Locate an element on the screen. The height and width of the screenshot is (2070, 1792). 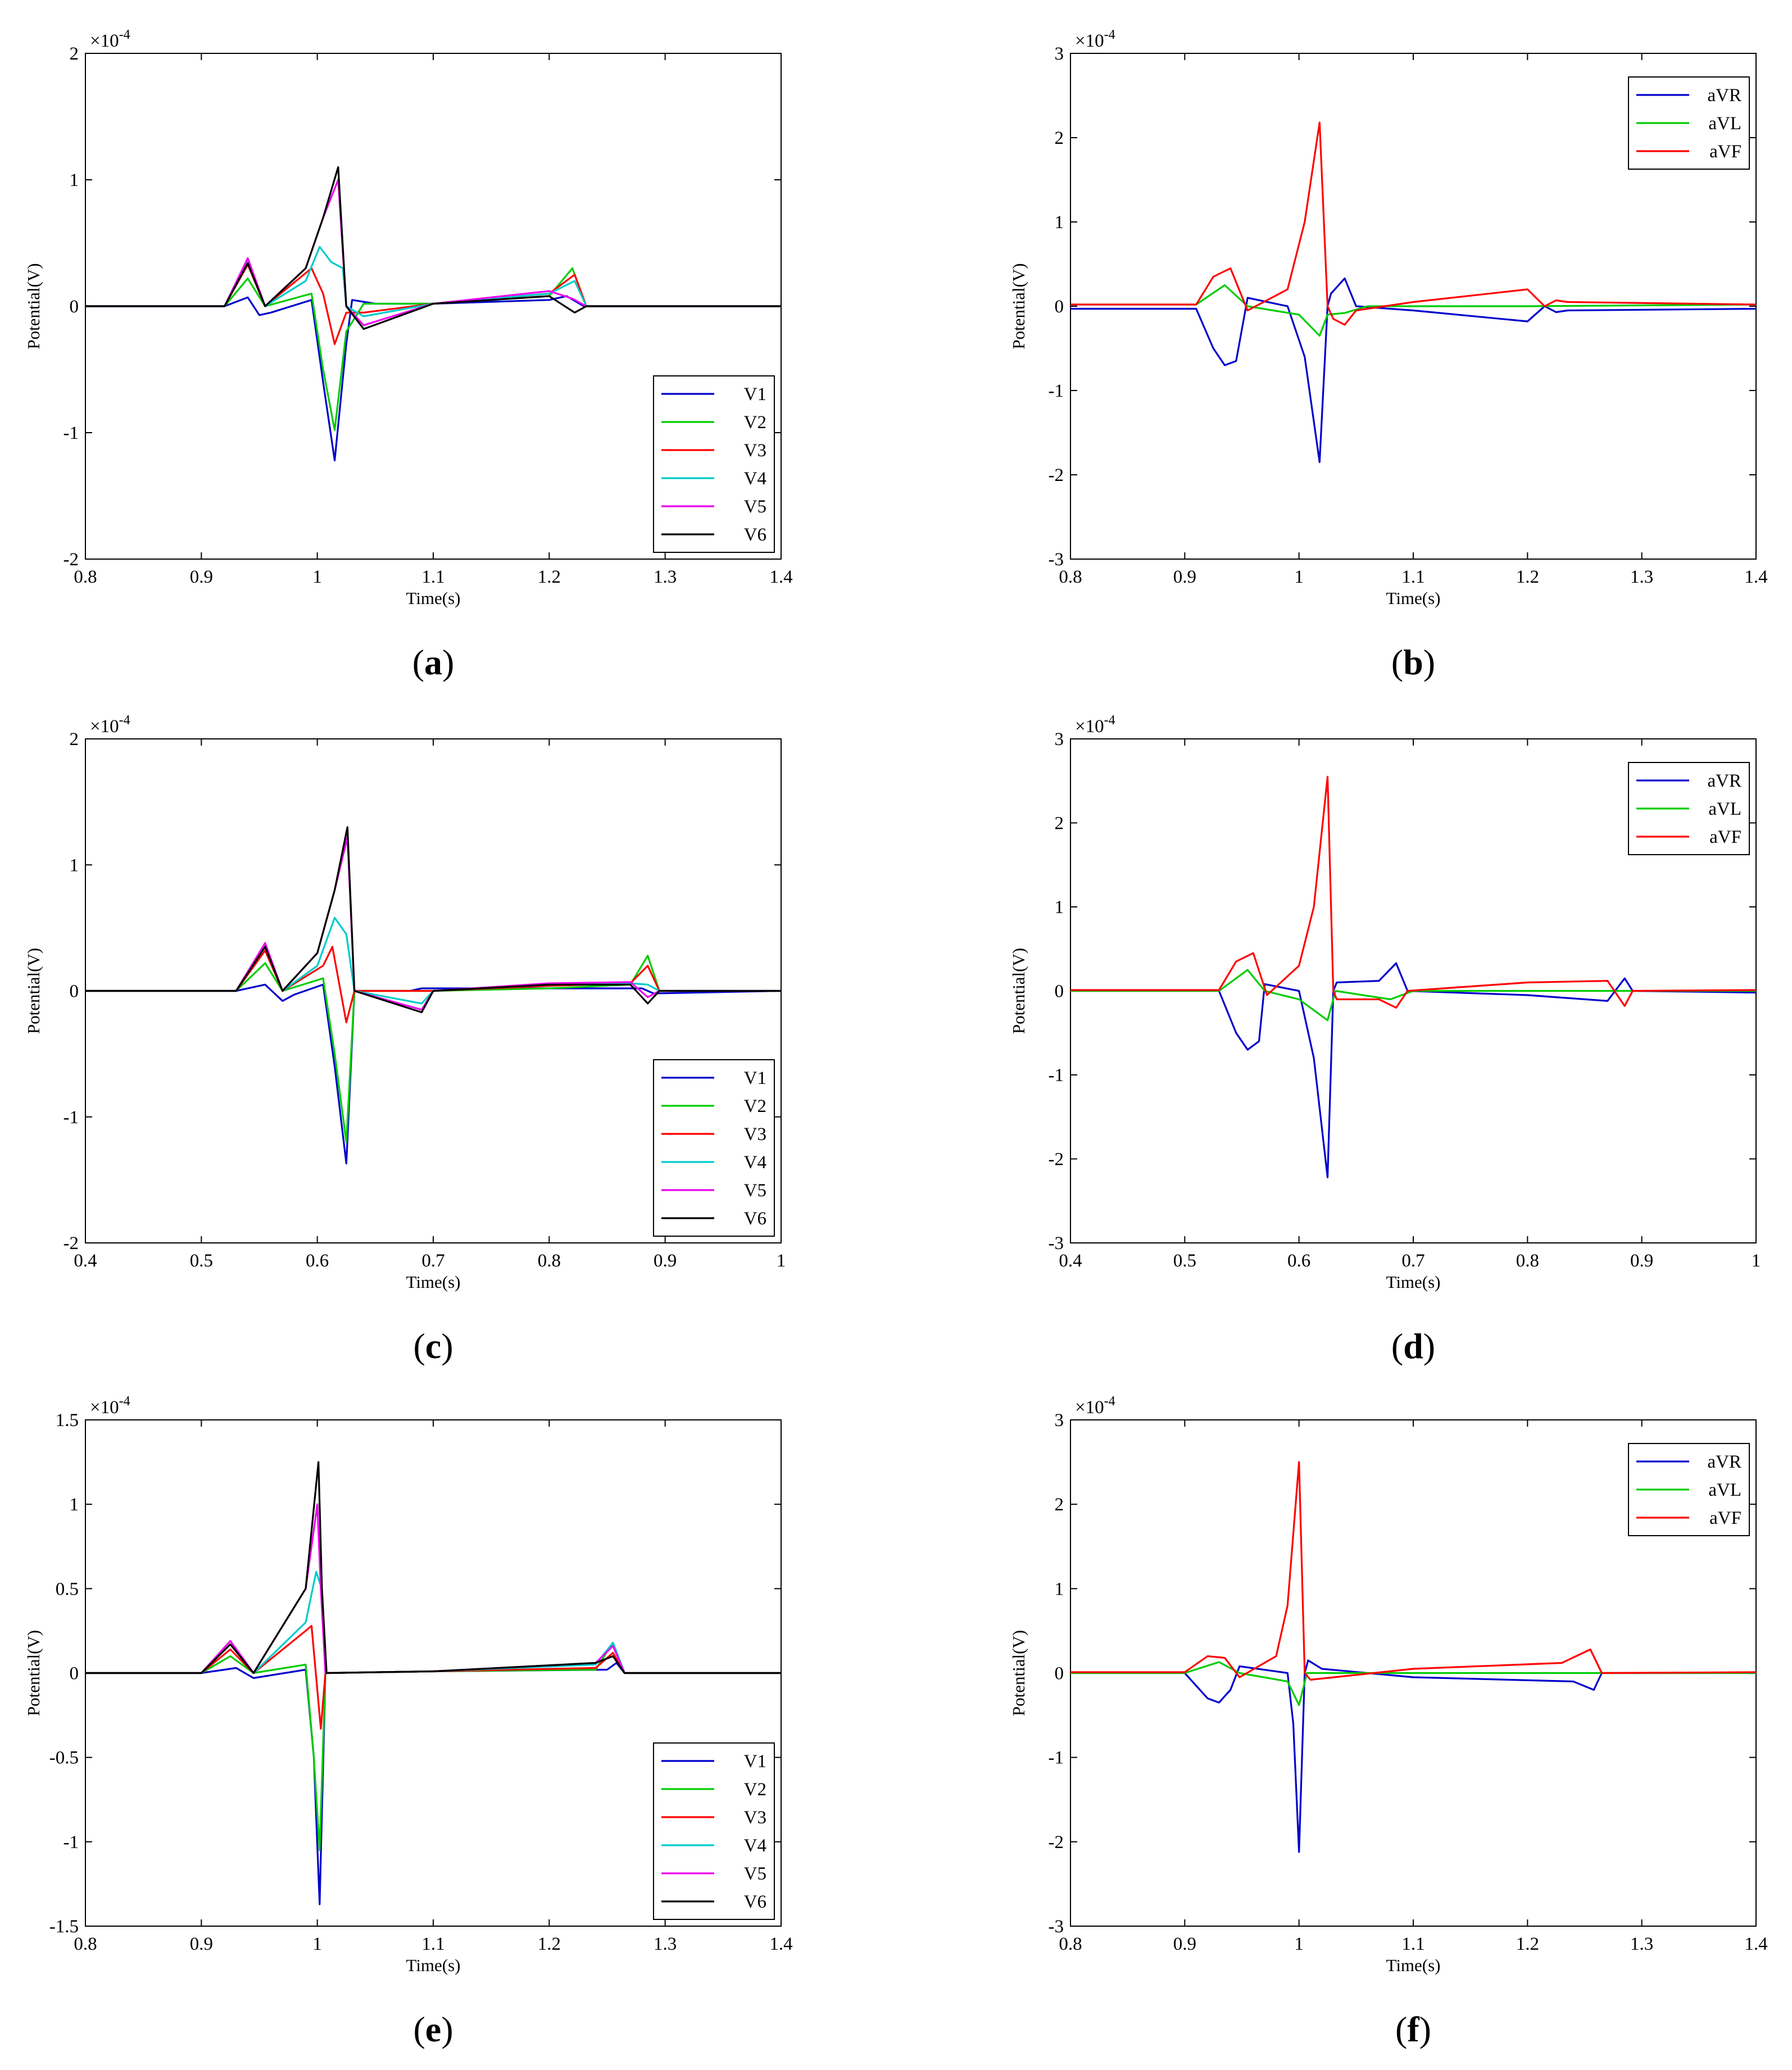
y-tick-label: -1.5 is located at coordinates (64, 1927).